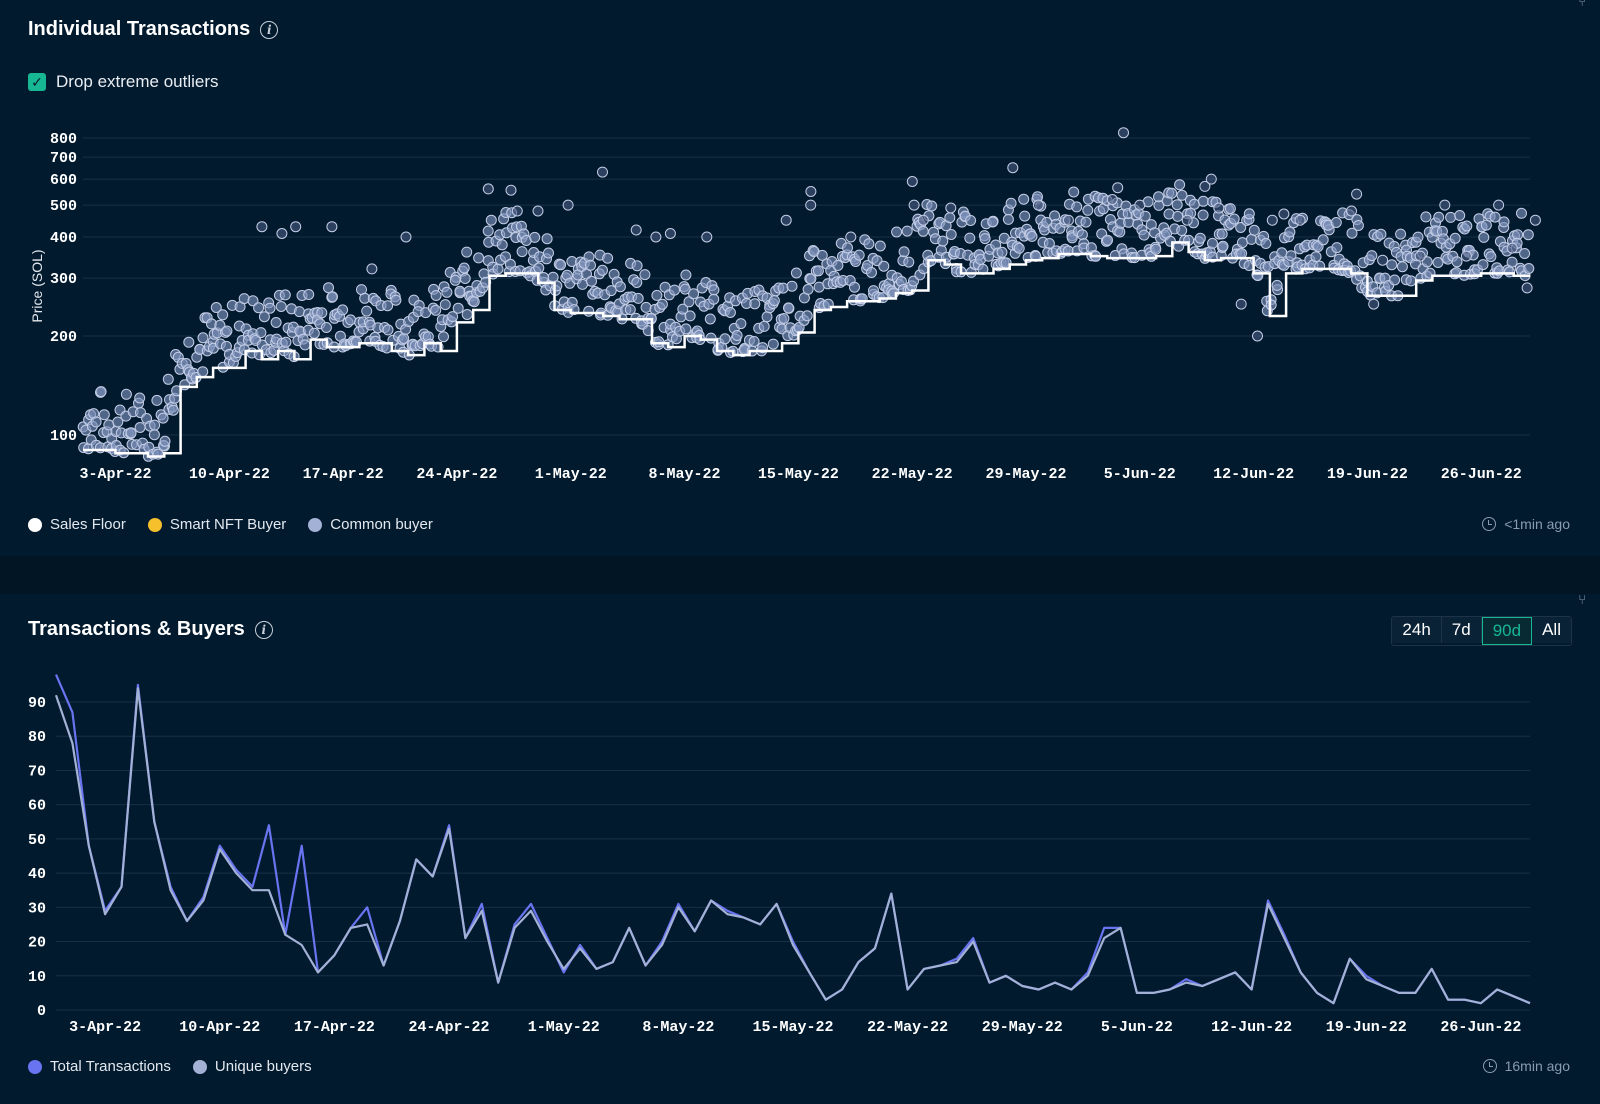  Describe the element at coordinates (1507, 631) in the screenshot. I see `range-90d-button: 90d` at that location.